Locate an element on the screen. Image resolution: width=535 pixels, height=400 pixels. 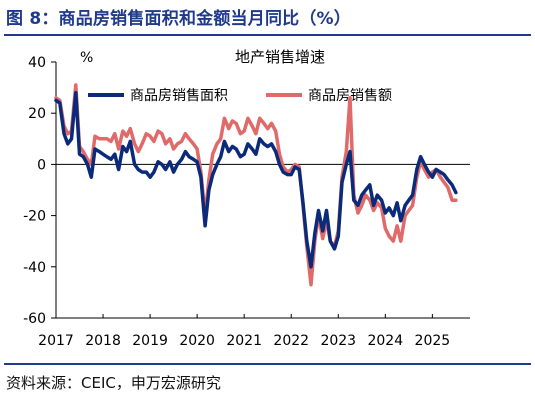
y-axis-unit: % is located at coordinates (86, 58).